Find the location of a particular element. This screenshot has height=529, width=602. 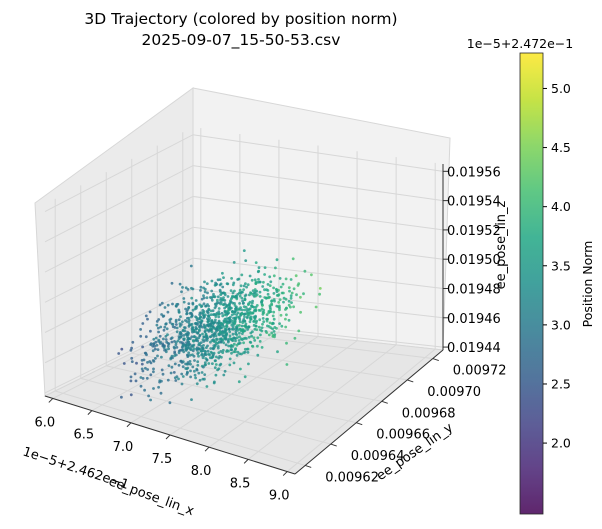

x-tick-label: 7.5 is located at coordinates (162, 459).